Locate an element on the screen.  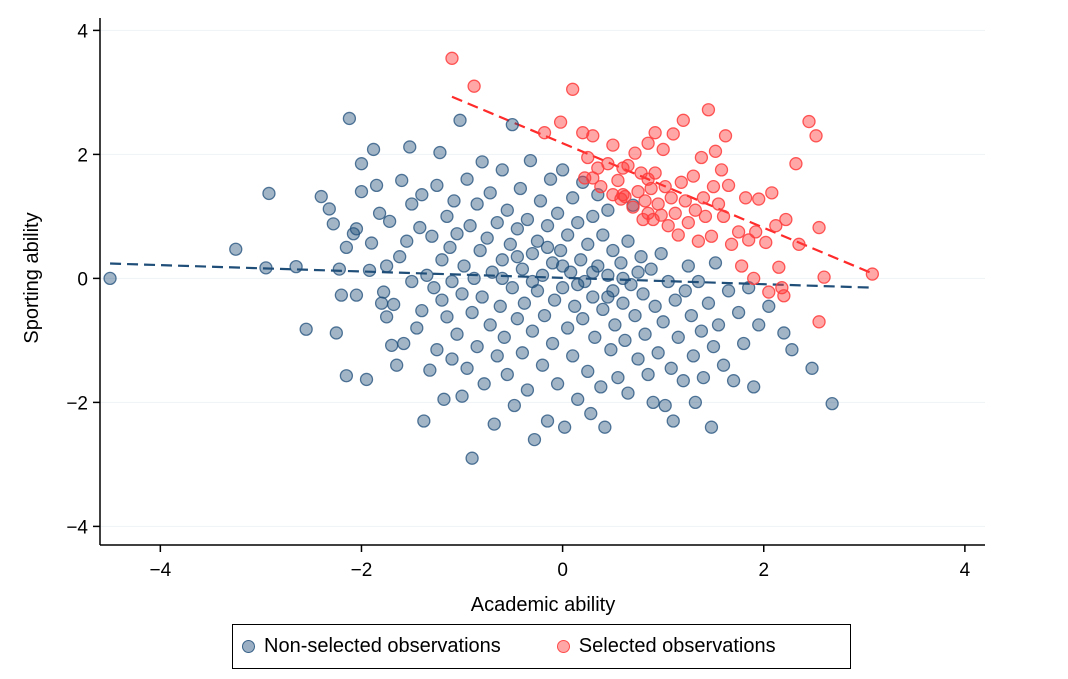
legend-item-nonselected: Non-selected observations is located at coordinates (371, 646).